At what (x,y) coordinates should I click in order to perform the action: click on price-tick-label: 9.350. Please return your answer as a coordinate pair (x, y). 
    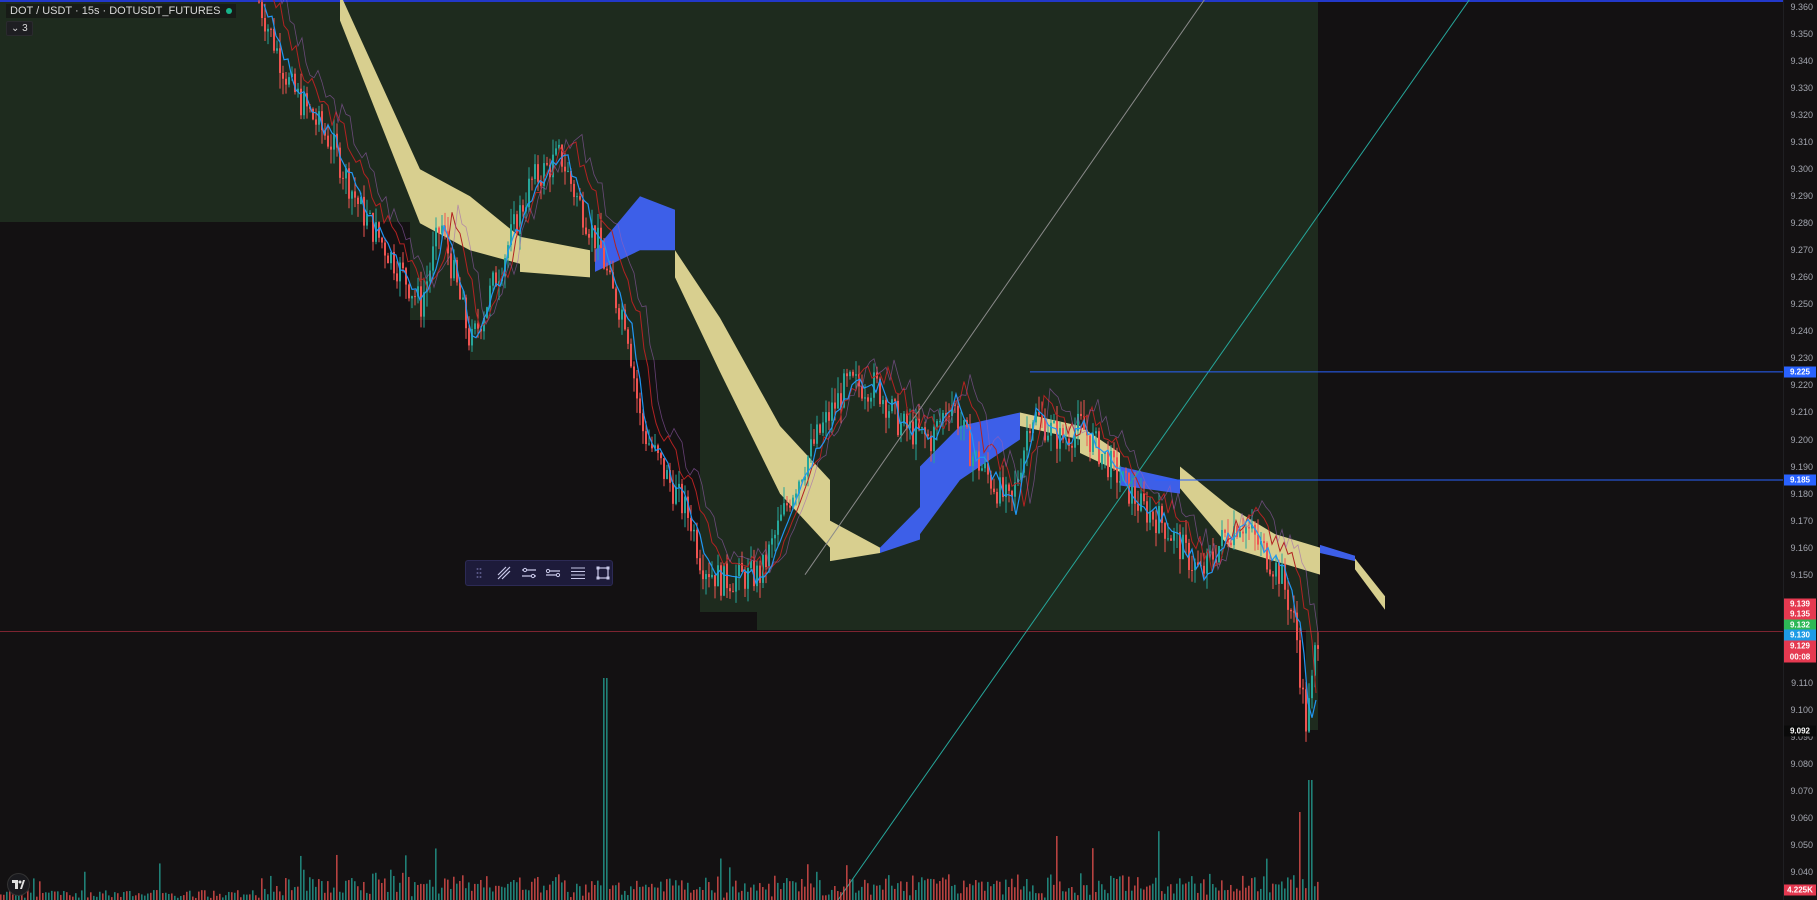
    Looking at the image, I should click on (1801, 34).